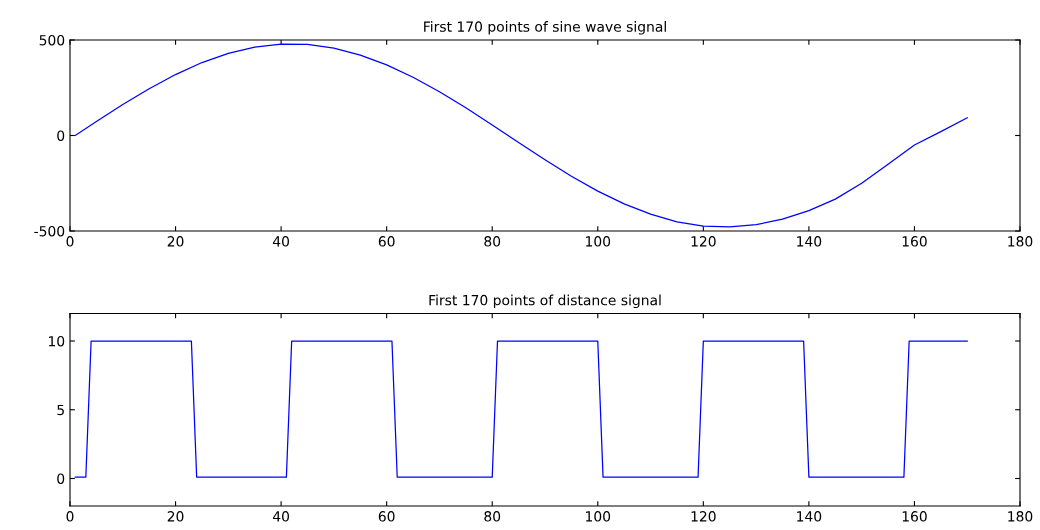 Image resolution: width=1040 pixels, height=530 pixels. What do you see at coordinates (52, 40) in the screenshot?
I see `y-tick-label: 500` at bounding box center [52, 40].